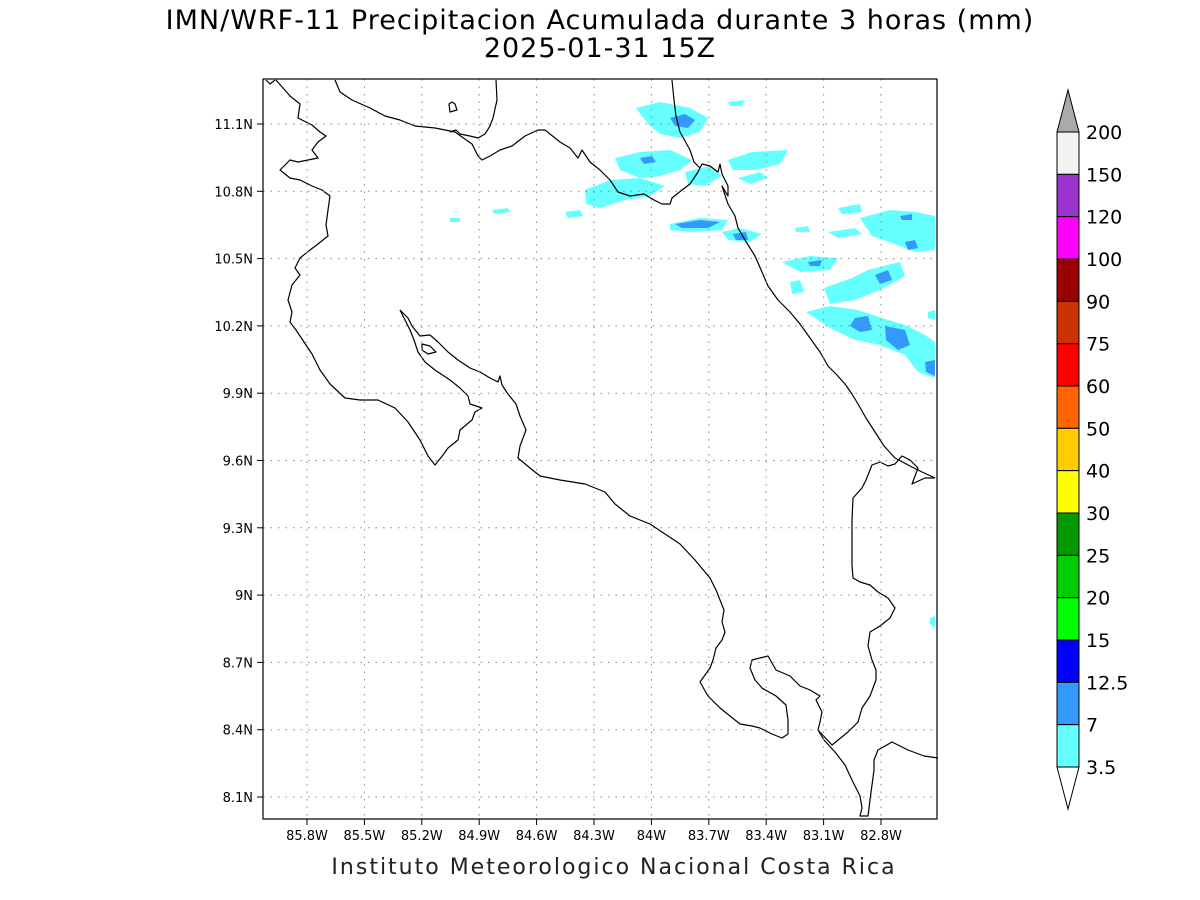 This screenshot has height=900, width=1200. I want to click on lat-tick-label: 8.4N, so click(238, 731).